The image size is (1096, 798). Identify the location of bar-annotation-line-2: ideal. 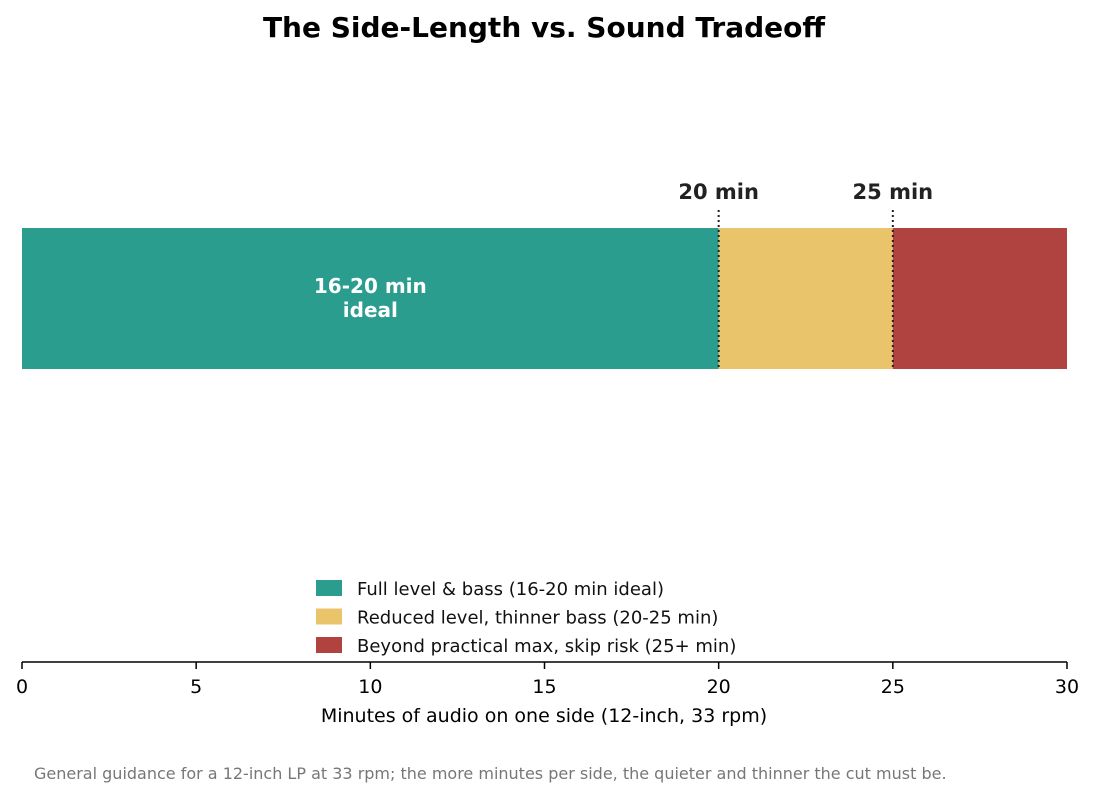
(370, 310).